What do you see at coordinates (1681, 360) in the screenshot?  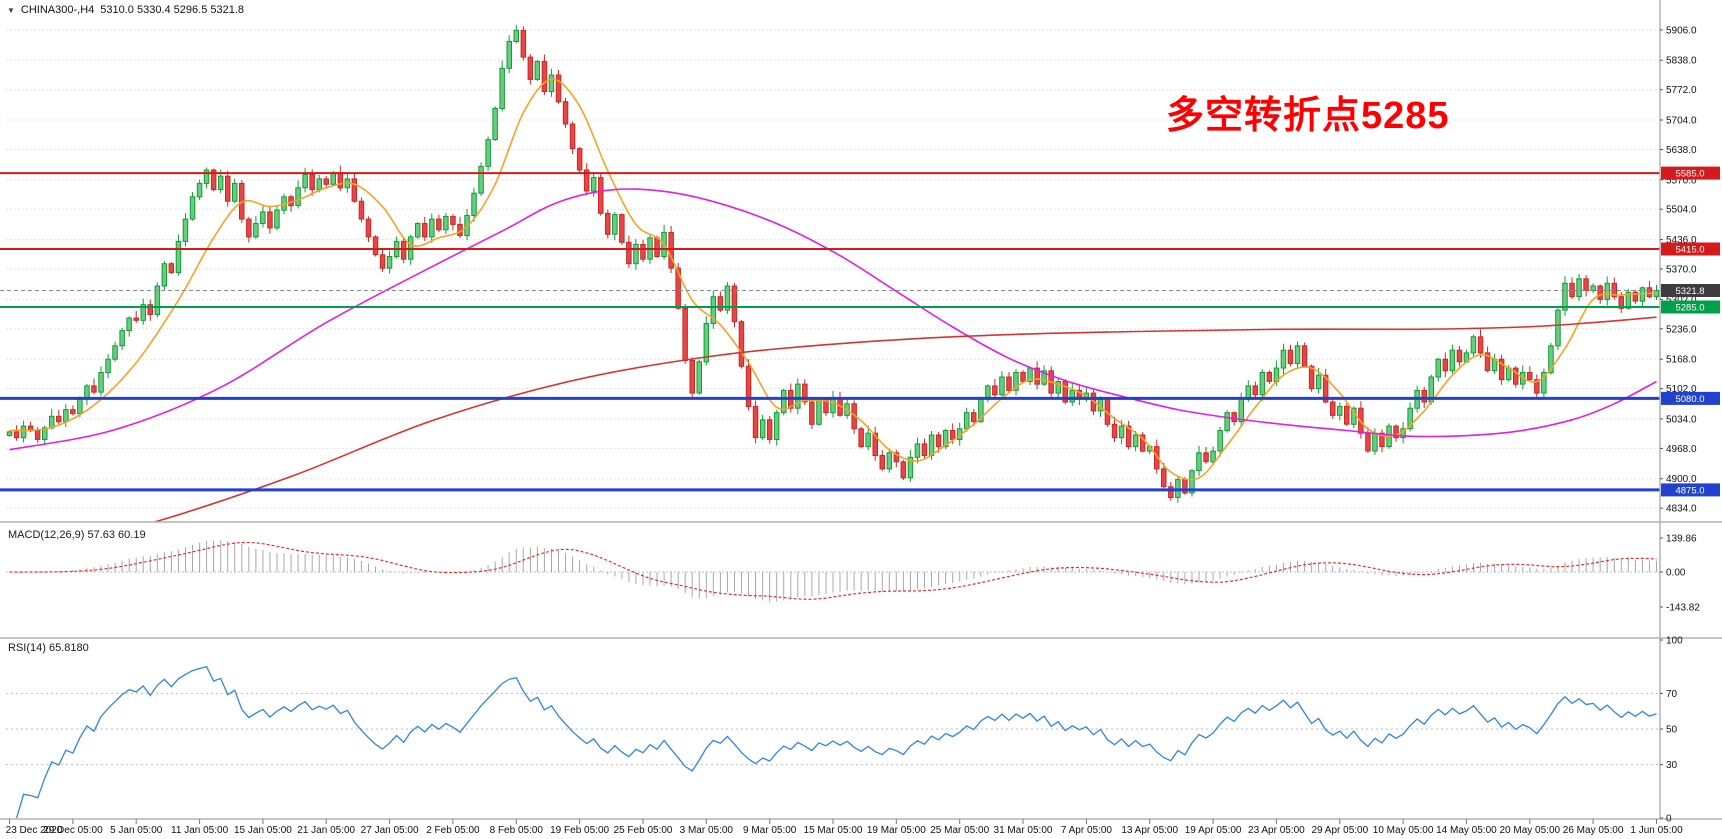 I see `svg-text: 5168.0` at bounding box center [1681, 360].